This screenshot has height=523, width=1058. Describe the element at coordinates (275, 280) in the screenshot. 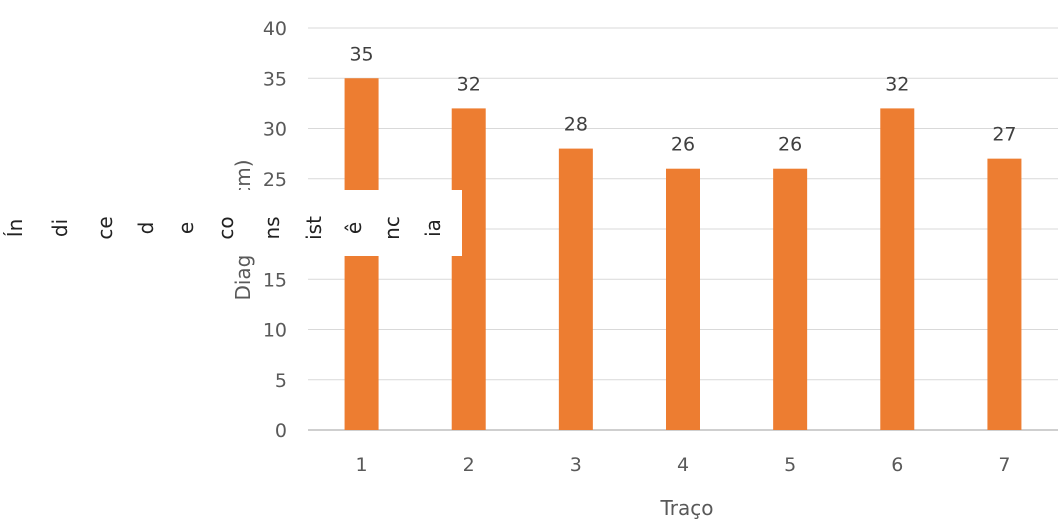

I see `y-tick-label: 15` at that location.